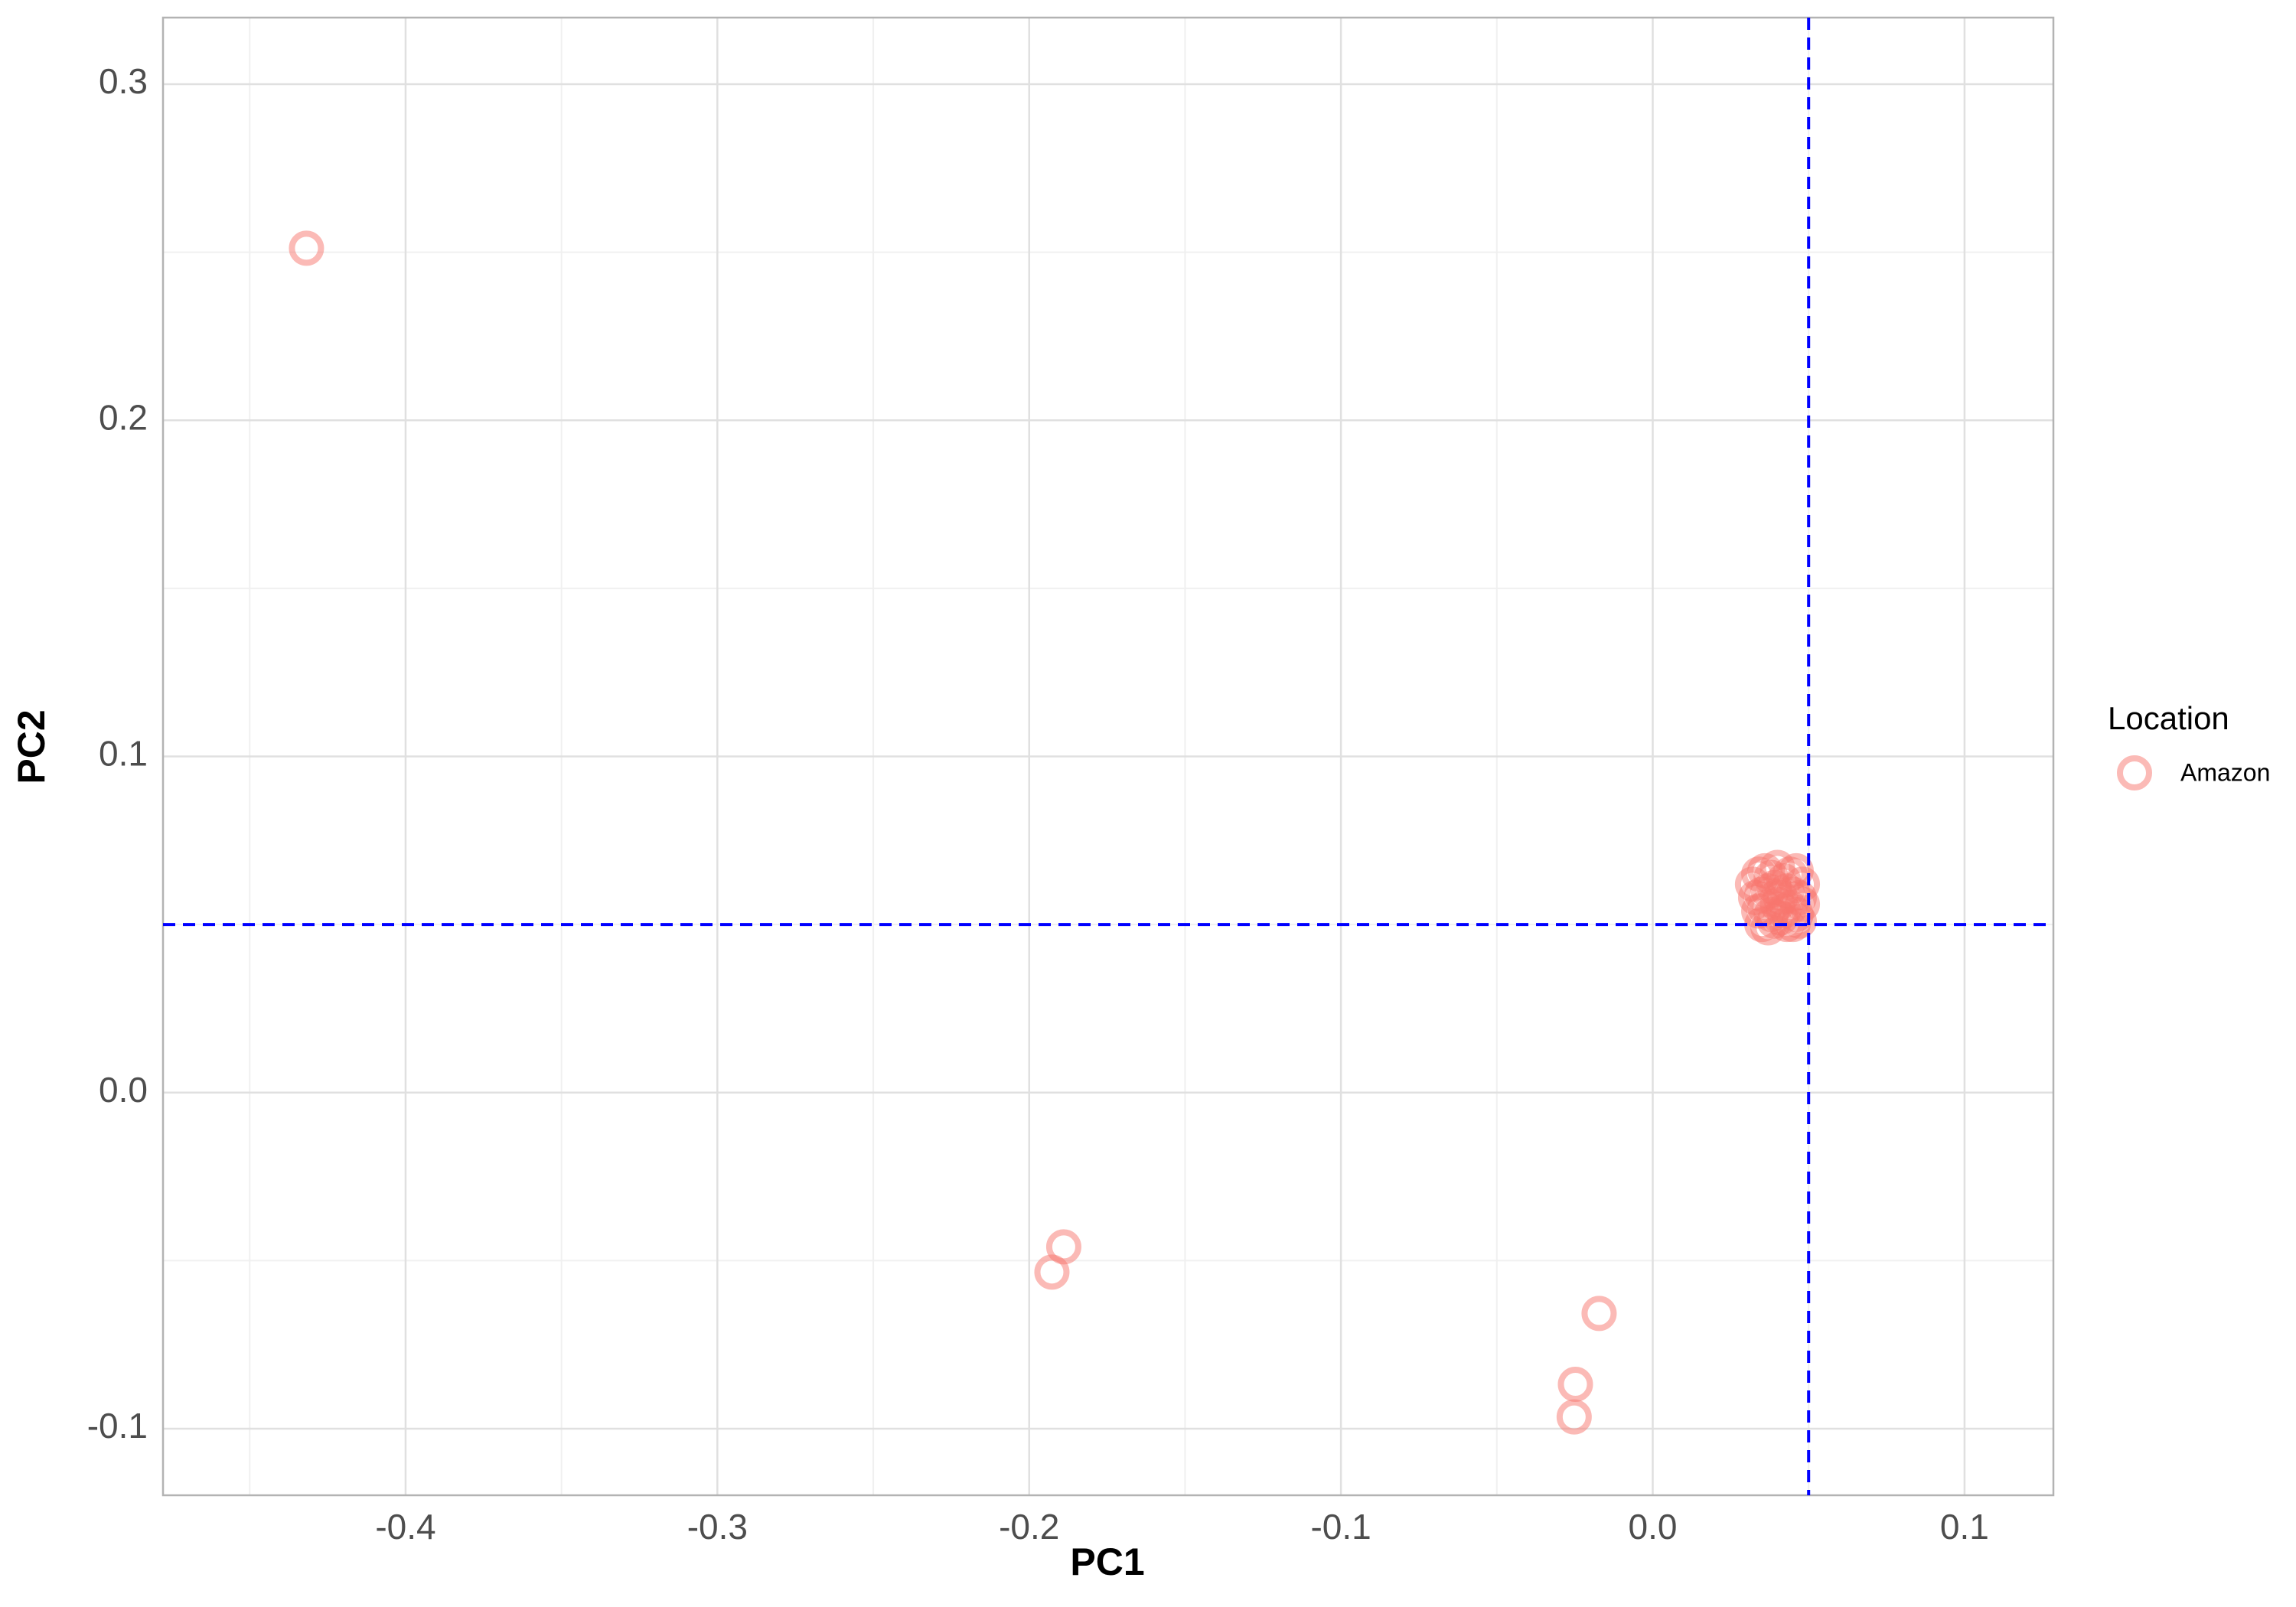  Describe the element at coordinates (717, 1527) in the screenshot. I see `x-tick-label: -0.3` at that location.